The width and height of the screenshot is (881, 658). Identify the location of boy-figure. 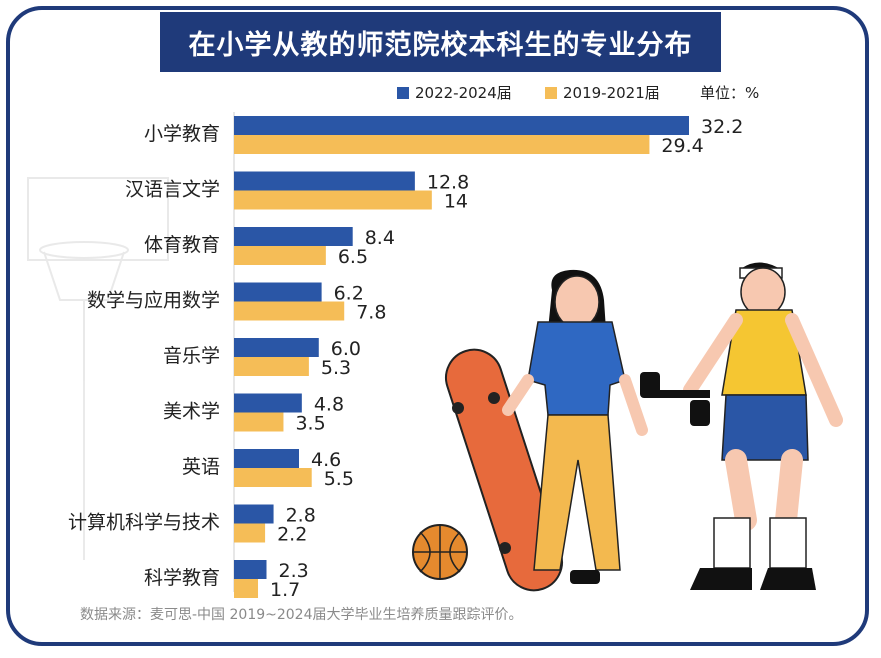
(741, 426).